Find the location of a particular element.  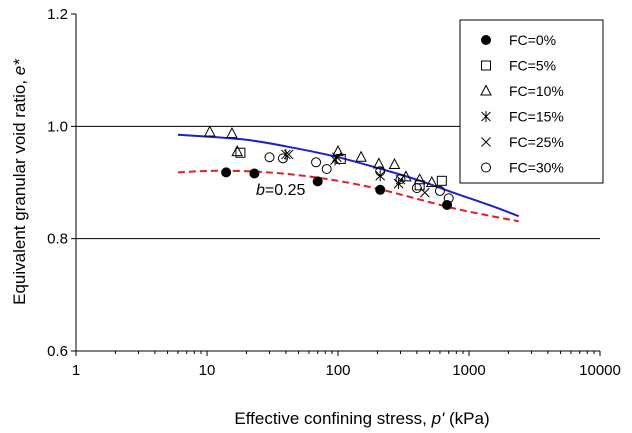

y-tick-label: 1.2 is located at coordinates (57, 14).